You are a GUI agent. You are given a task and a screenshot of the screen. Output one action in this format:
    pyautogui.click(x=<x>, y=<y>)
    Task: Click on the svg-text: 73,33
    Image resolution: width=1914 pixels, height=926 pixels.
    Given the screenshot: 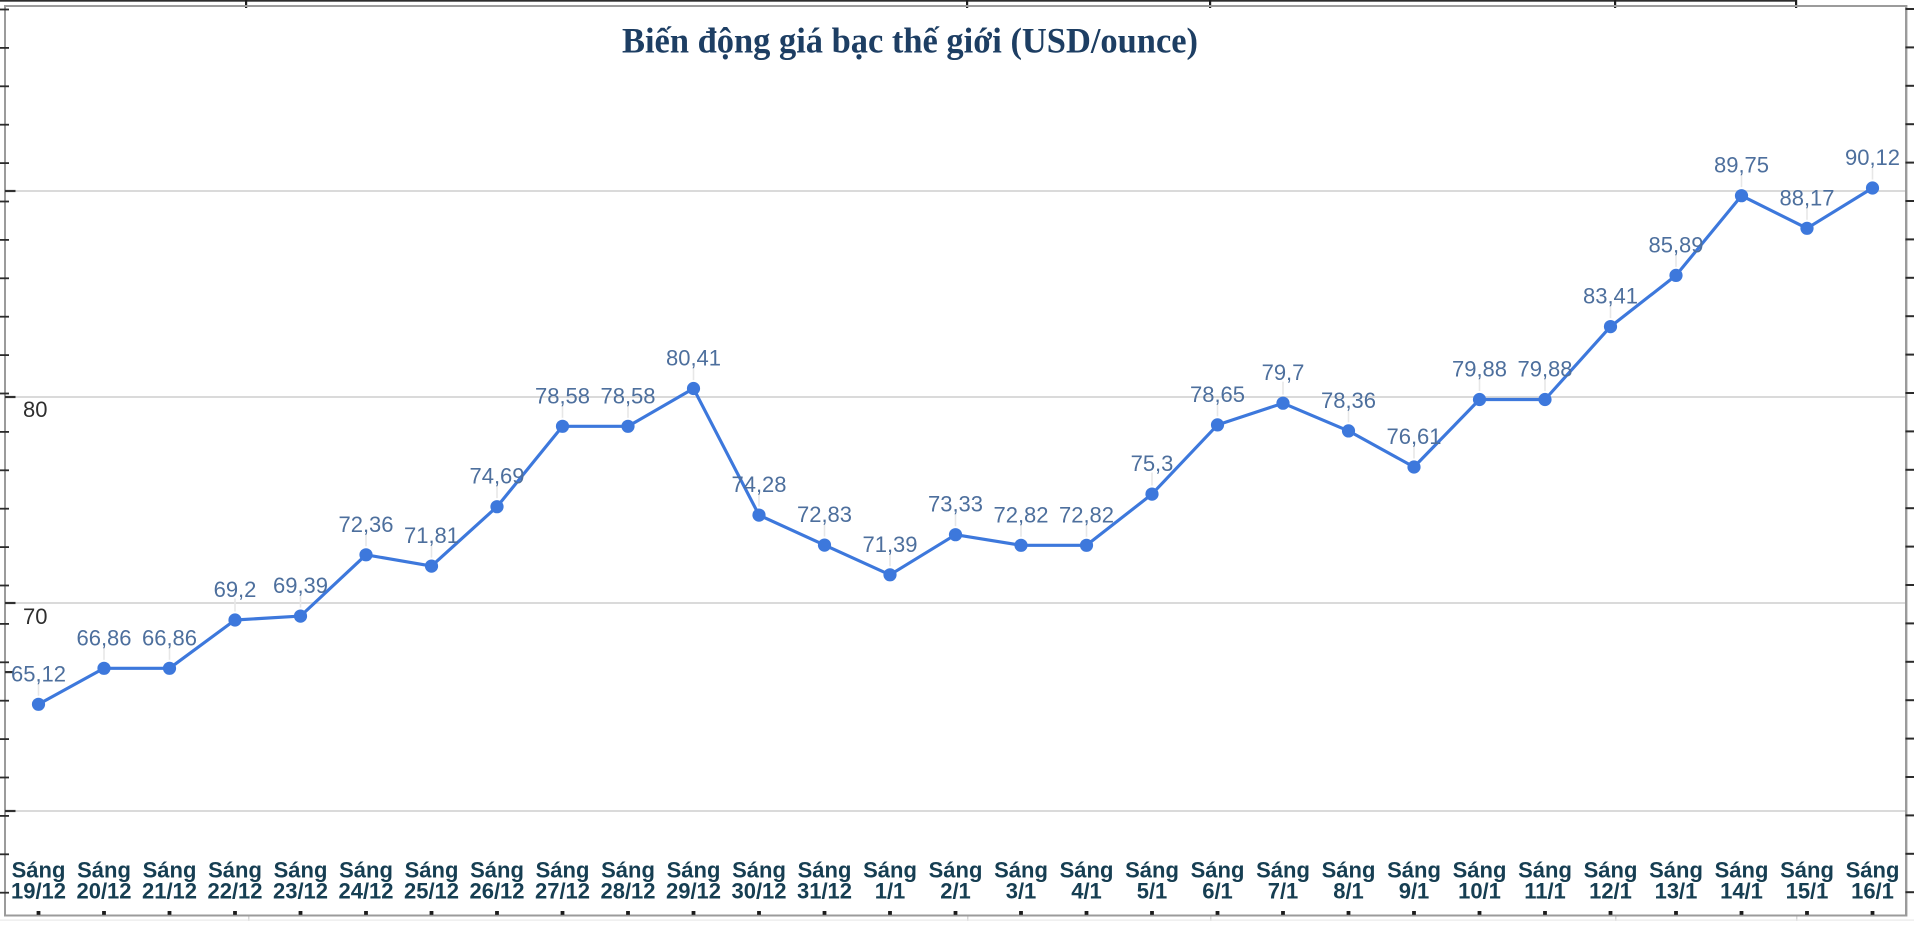 What is the action you would take?
    pyautogui.click(x=955, y=504)
    